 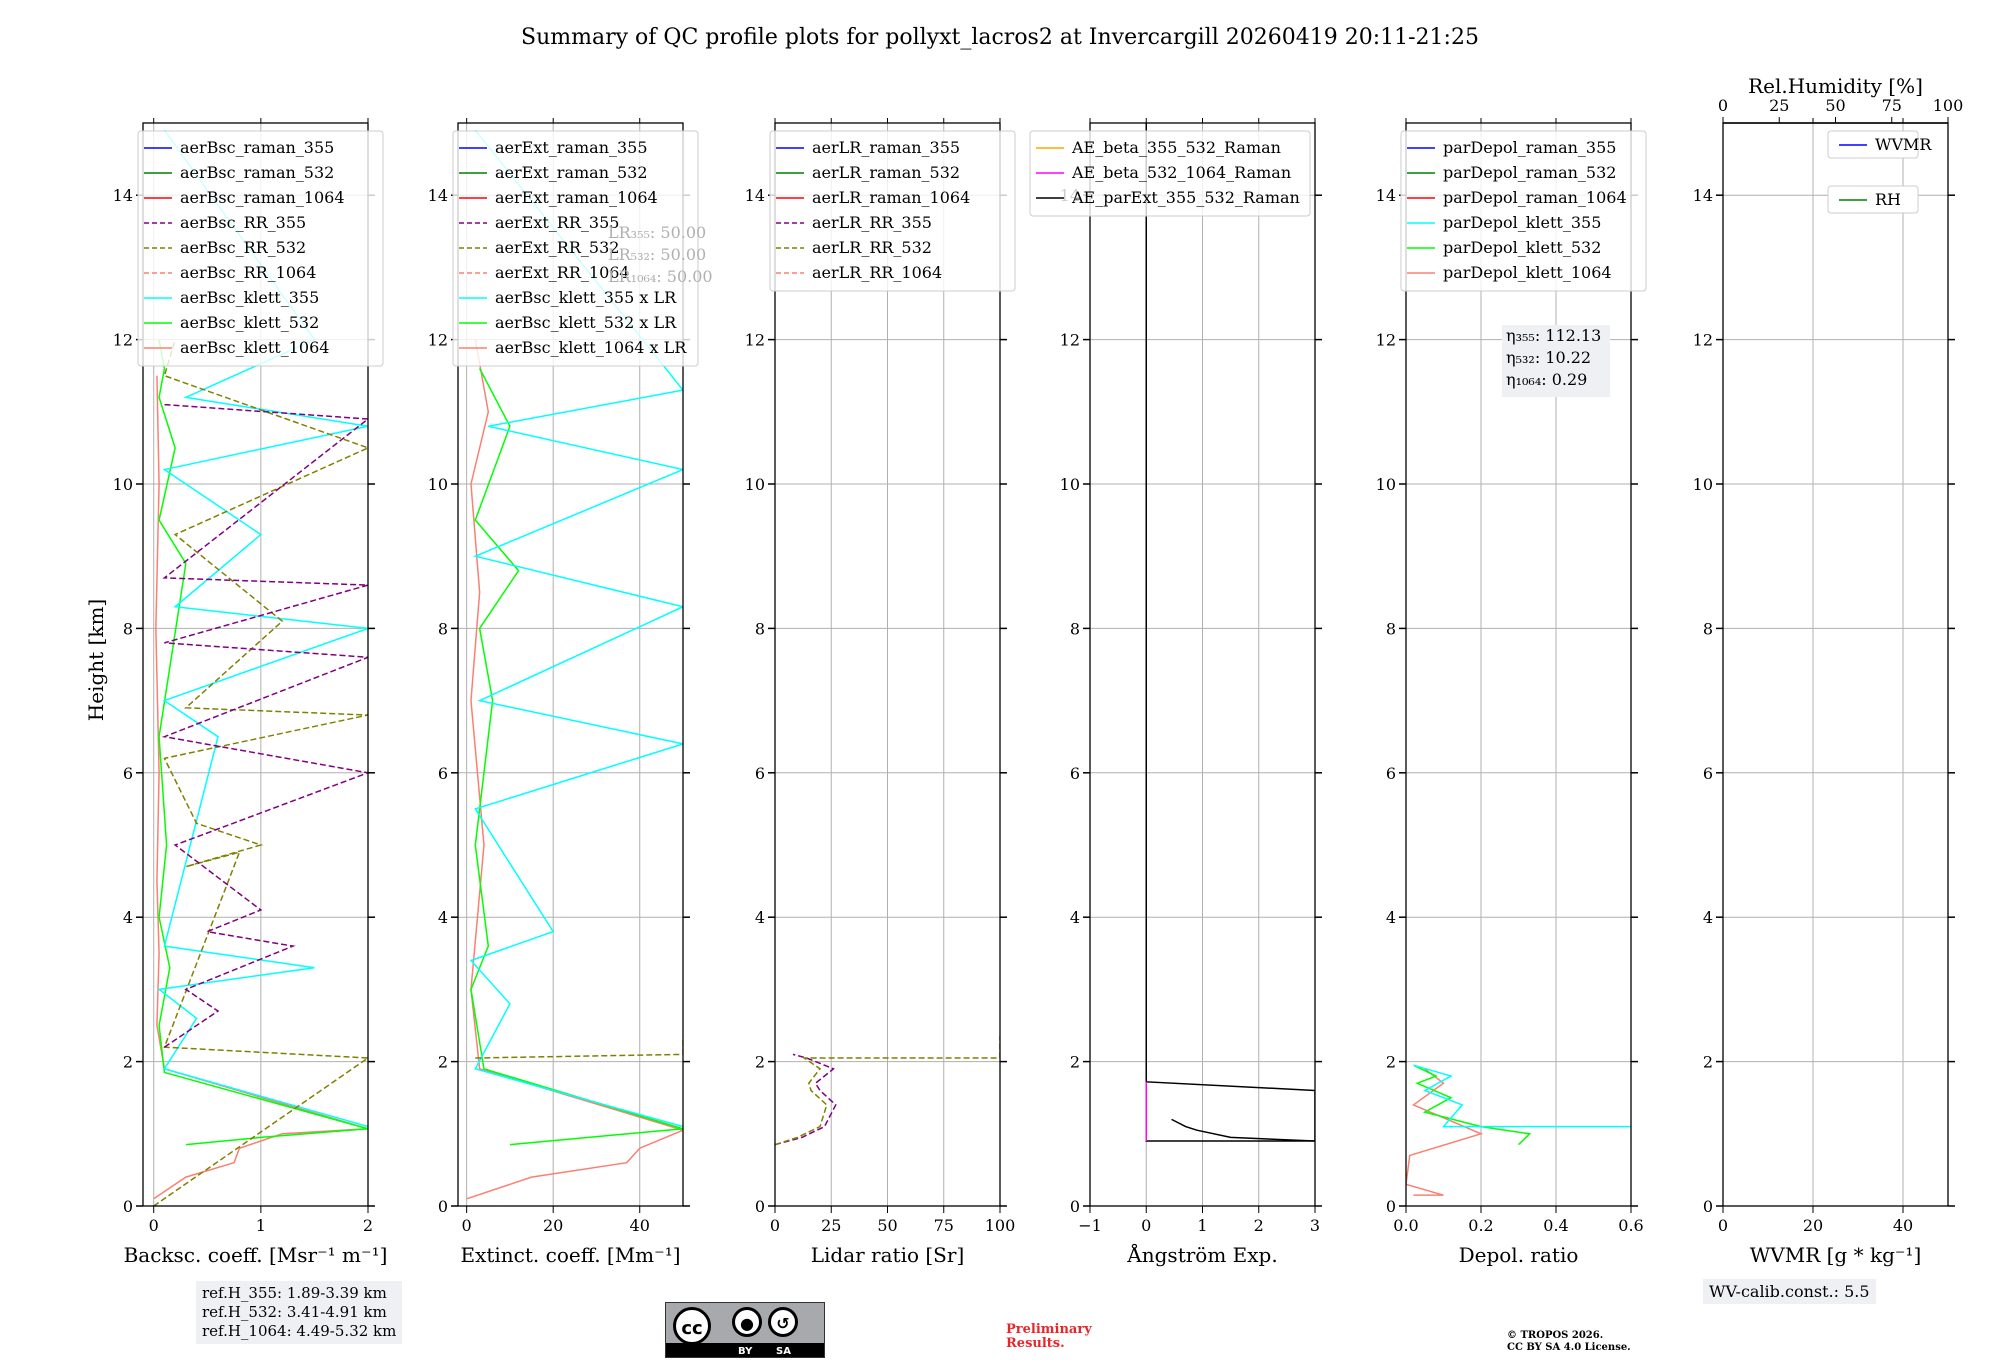 I want to click on legend-label: aerBsc_klett_355 x LR, so click(x=586, y=297).